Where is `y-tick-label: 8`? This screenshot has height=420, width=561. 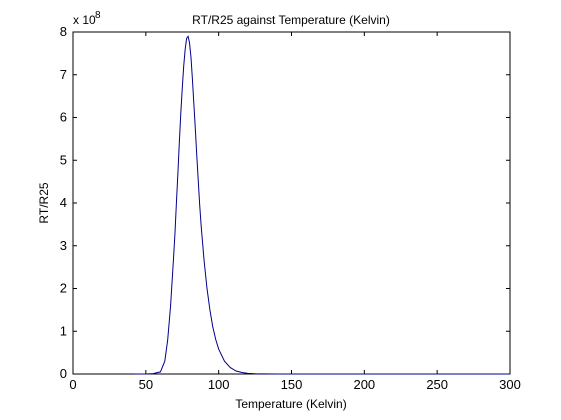 y-tick-label: 8 is located at coordinates (63, 31).